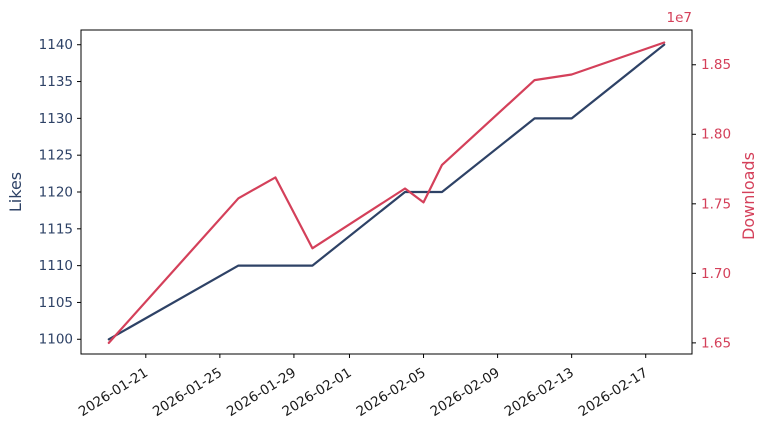  What do you see at coordinates (56, 340) in the screenshot?
I see `left-axis-tick-label: 1100` at bounding box center [56, 340].